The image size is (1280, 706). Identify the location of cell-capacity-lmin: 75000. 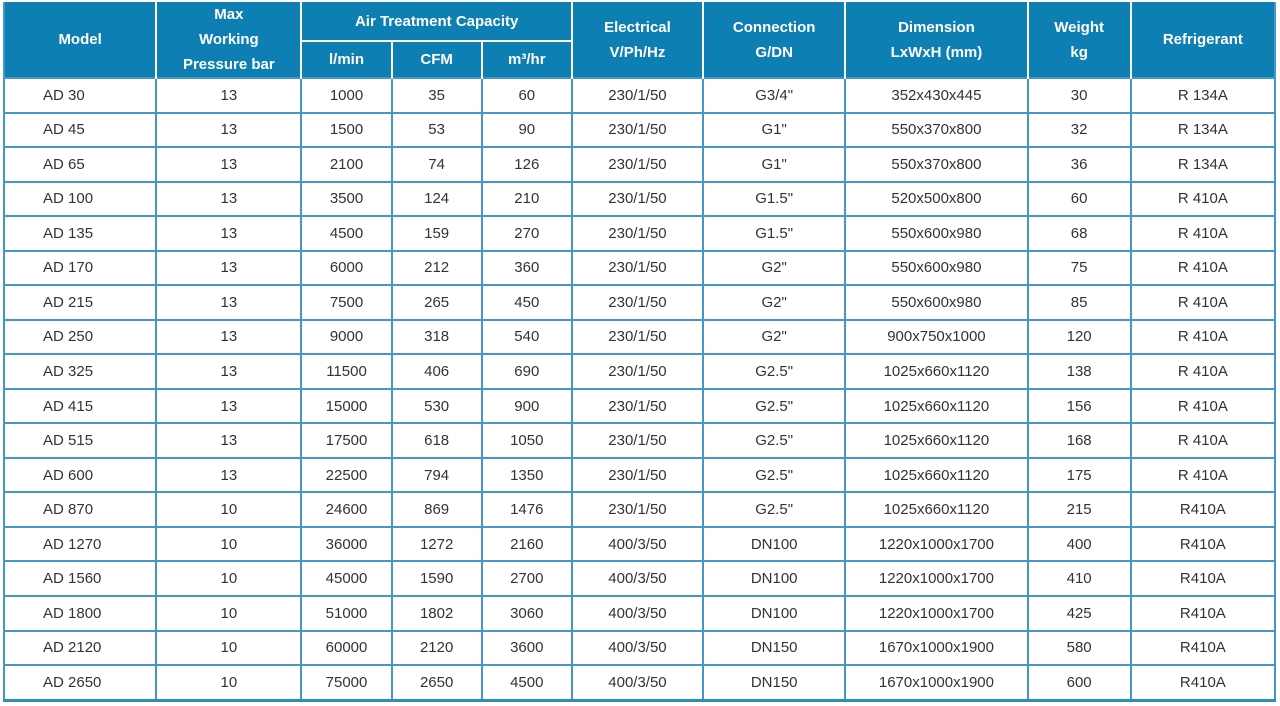
(346, 683).